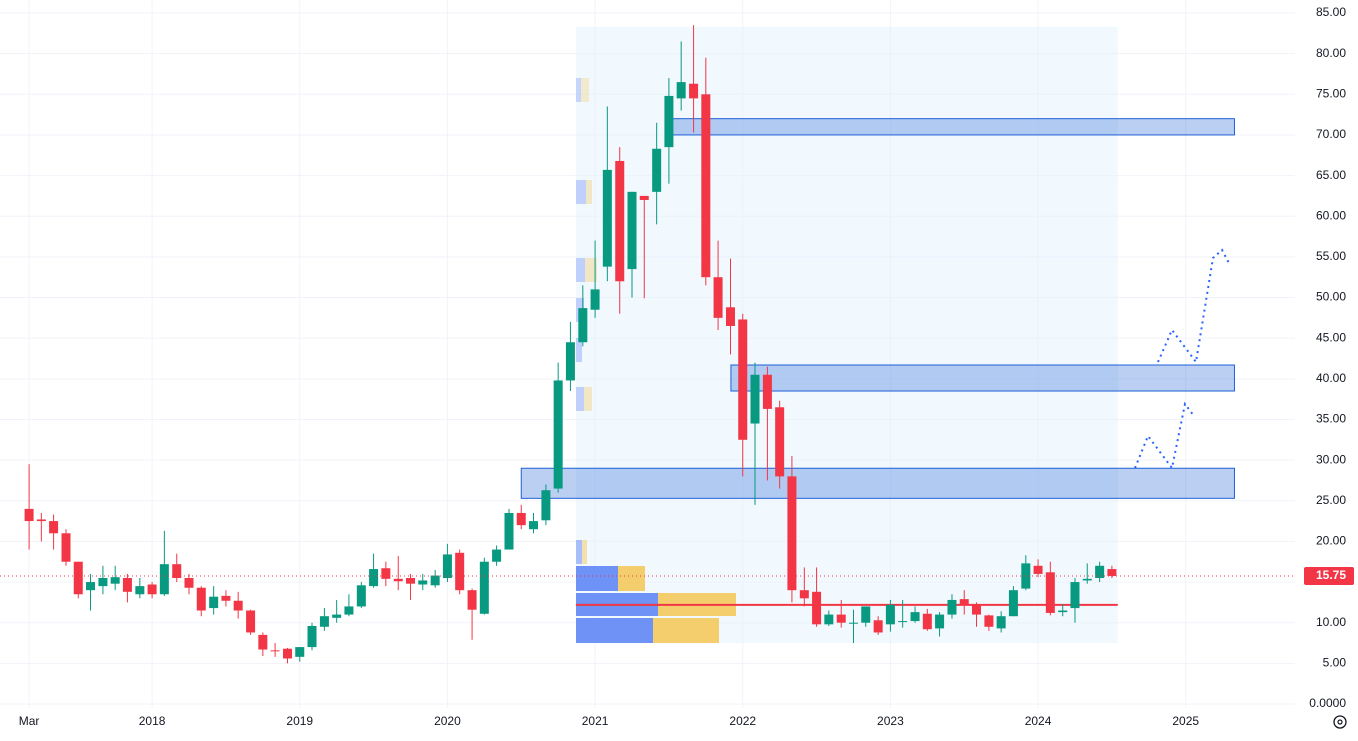  I want to click on settings-icon, so click(1340, 722).